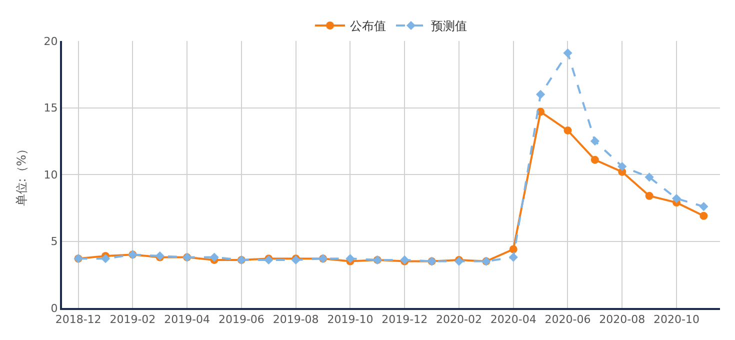  What do you see at coordinates (459, 319) in the screenshot?
I see `x-tick-label: 2020-02` at bounding box center [459, 319].